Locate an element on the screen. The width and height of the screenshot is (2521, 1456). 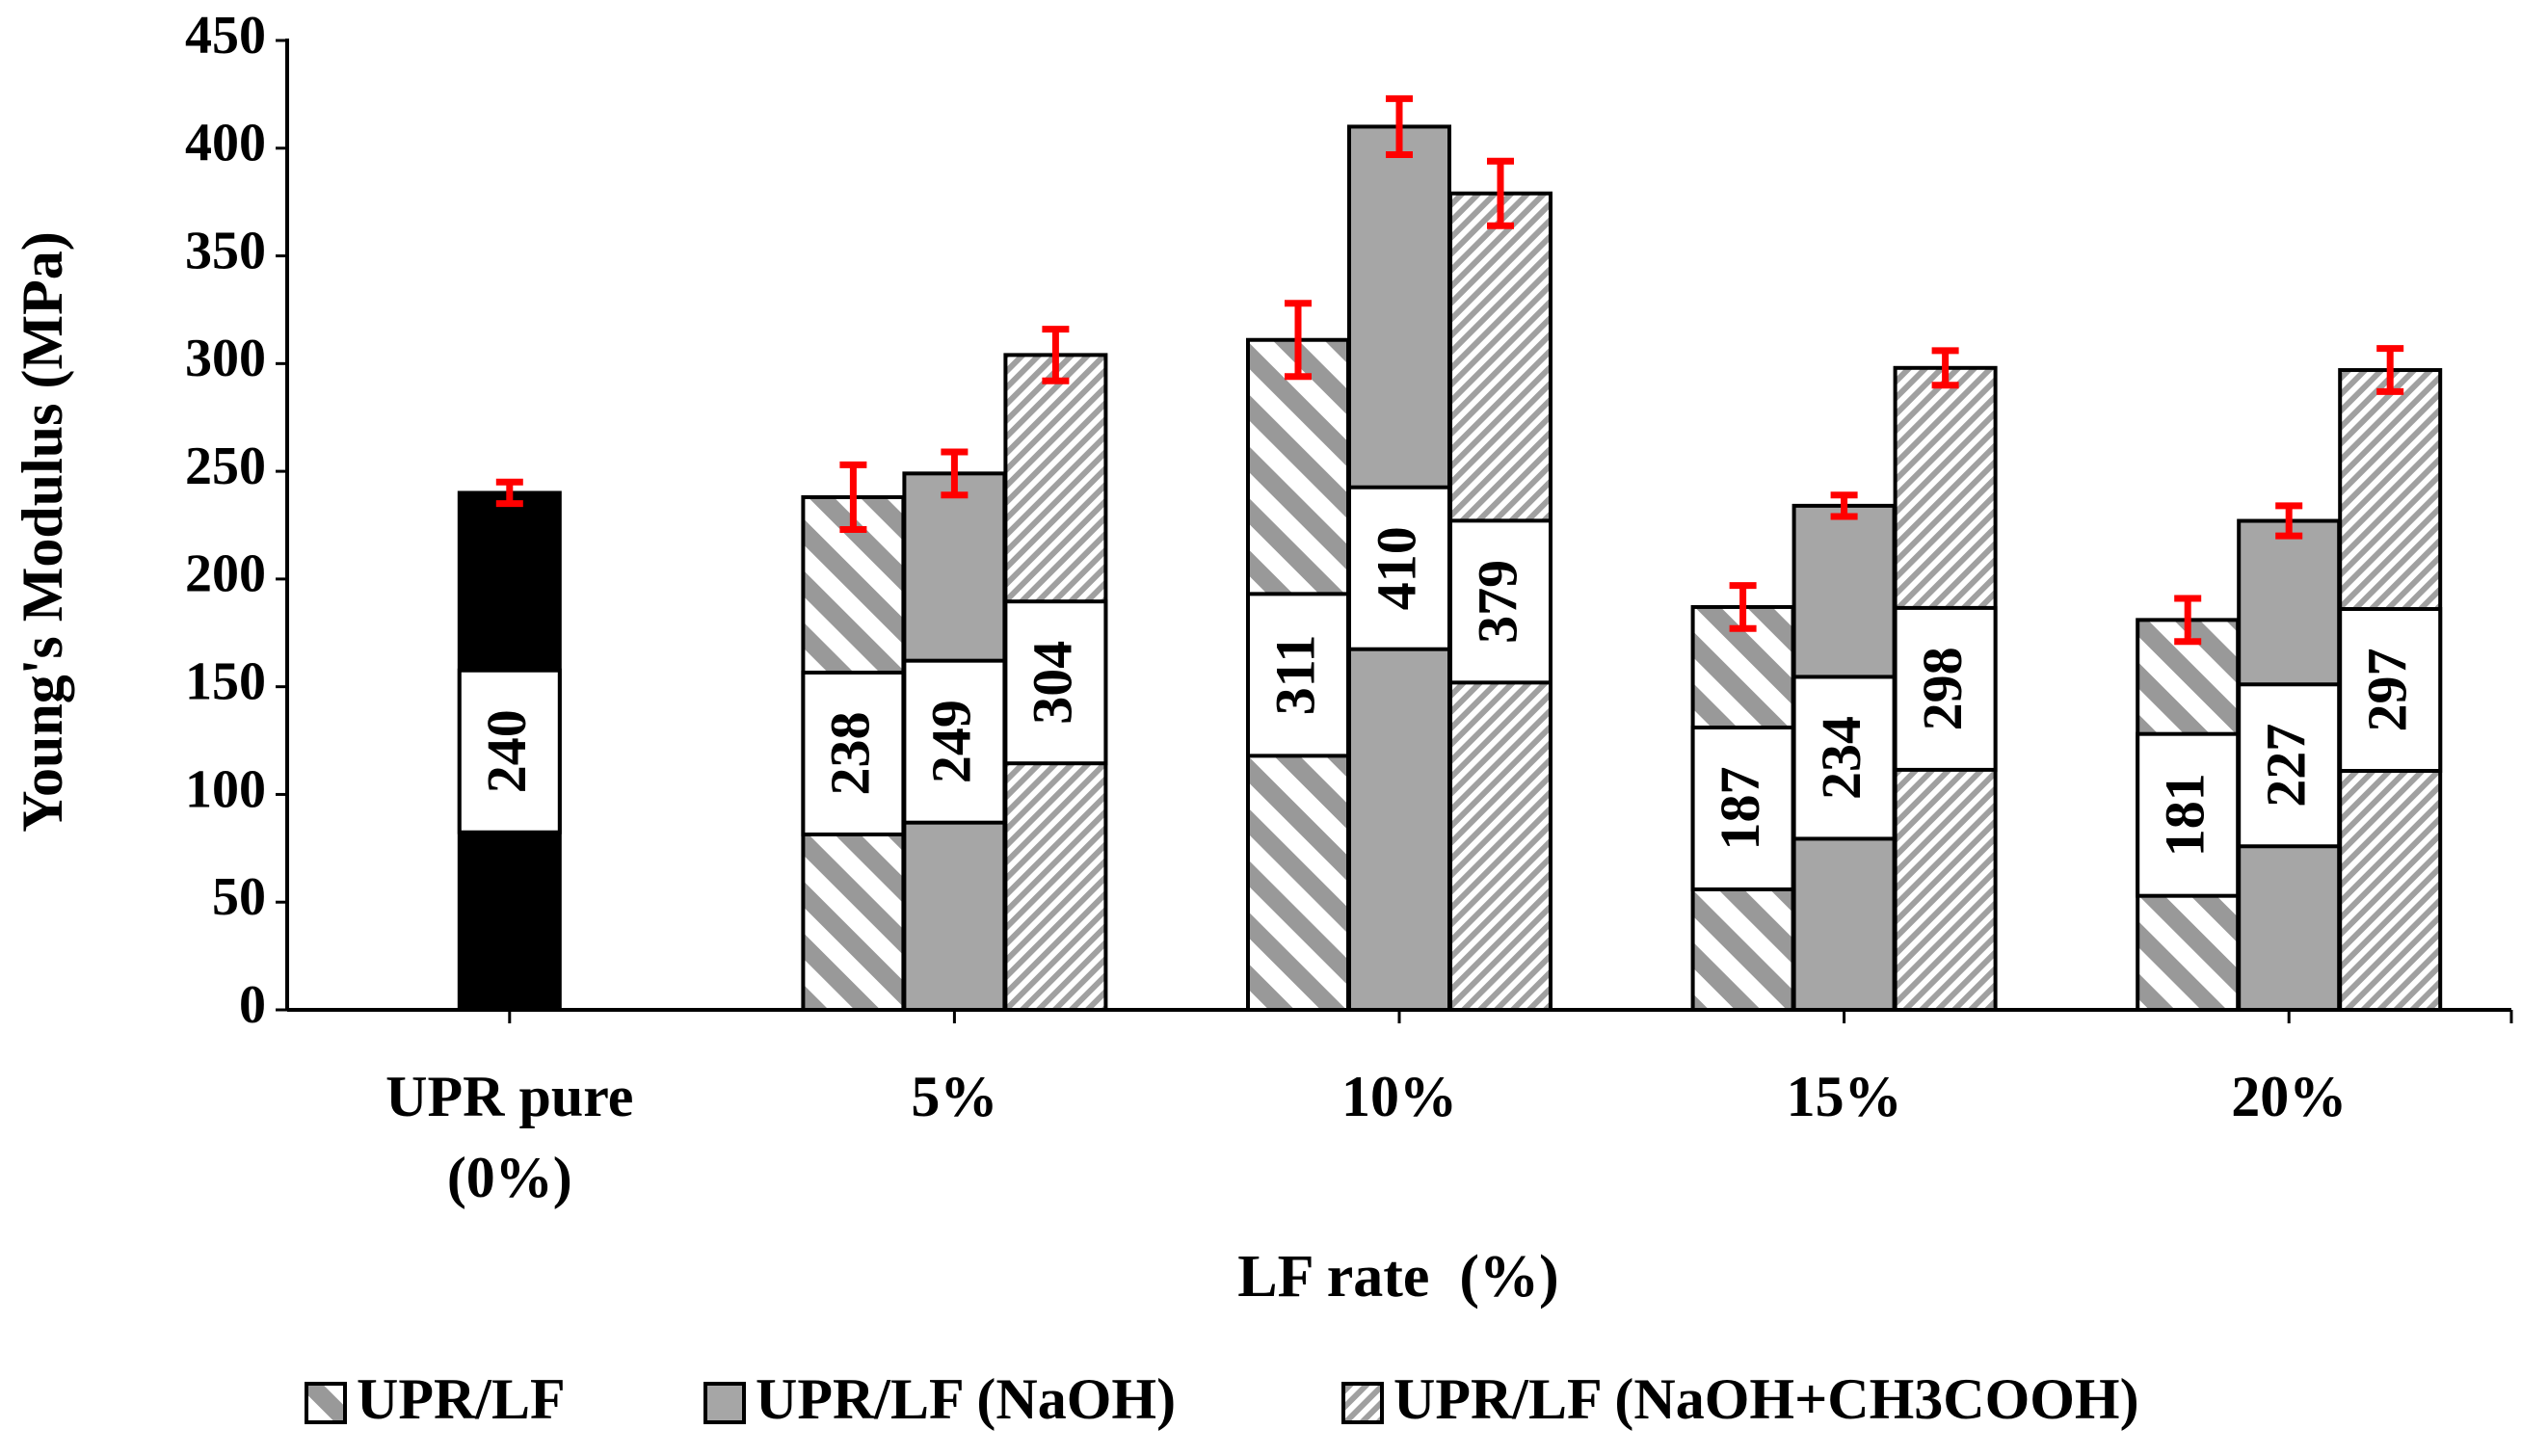
data-label: 304 is located at coordinates (1053, 683).